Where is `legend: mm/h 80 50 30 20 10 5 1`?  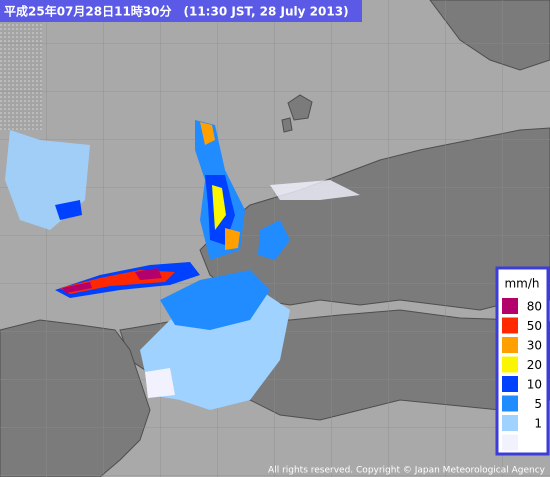
legend: mm/h 80 50 30 20 10 5 1 is located at coordinates (522, 361).